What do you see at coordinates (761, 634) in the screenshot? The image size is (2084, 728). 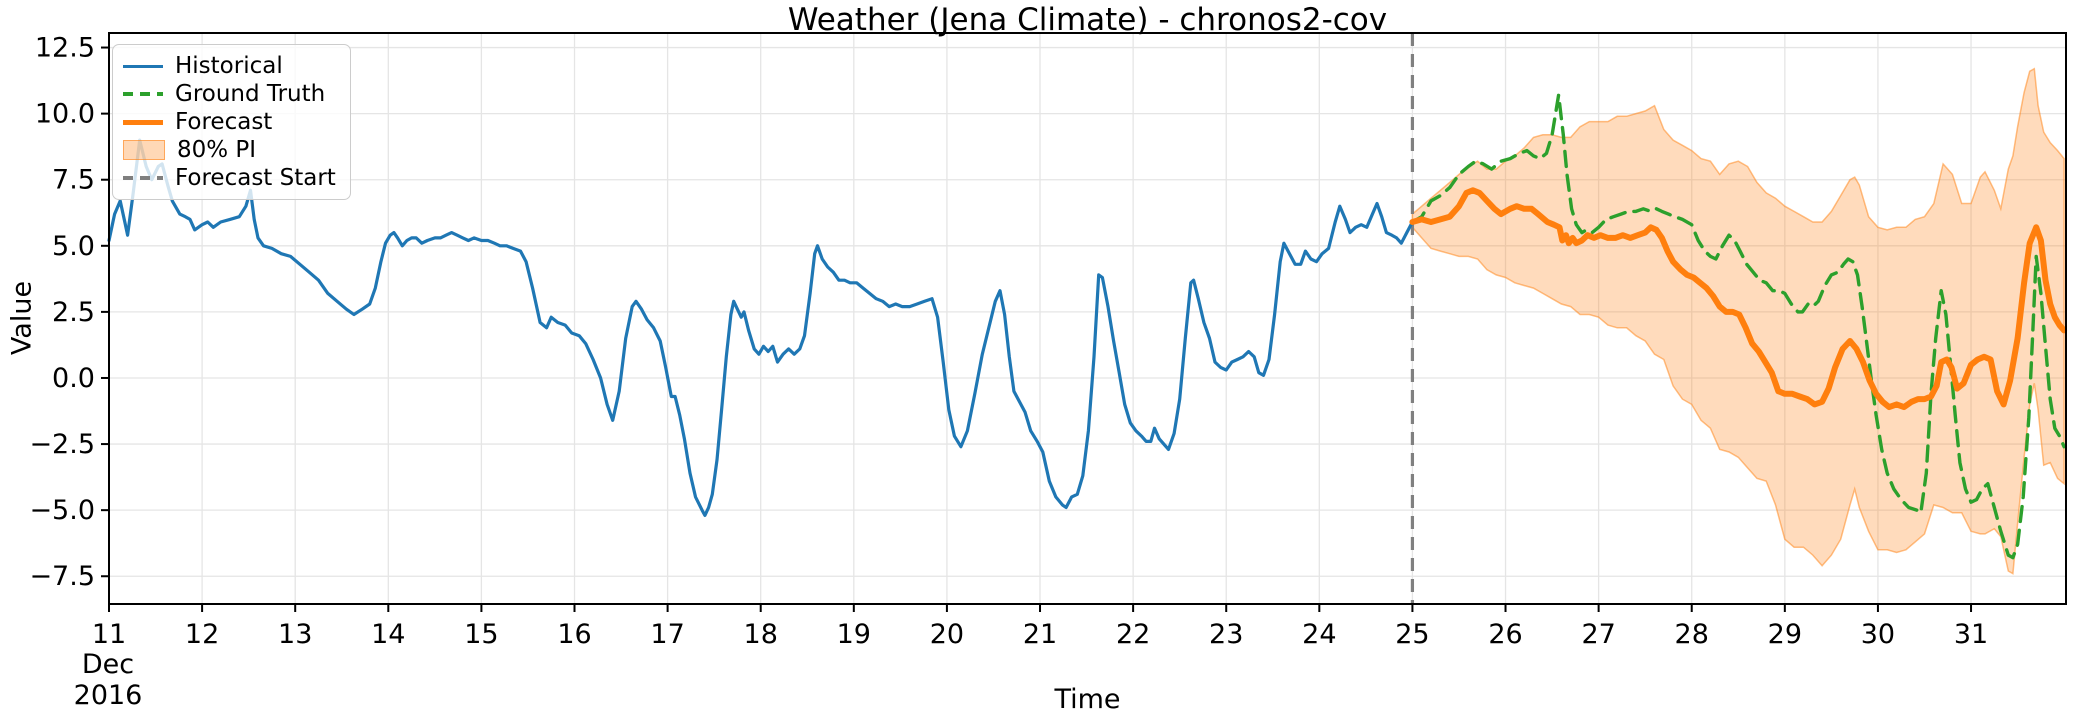 I see `x-tick-label: 18` at bounding box center [761, 634].